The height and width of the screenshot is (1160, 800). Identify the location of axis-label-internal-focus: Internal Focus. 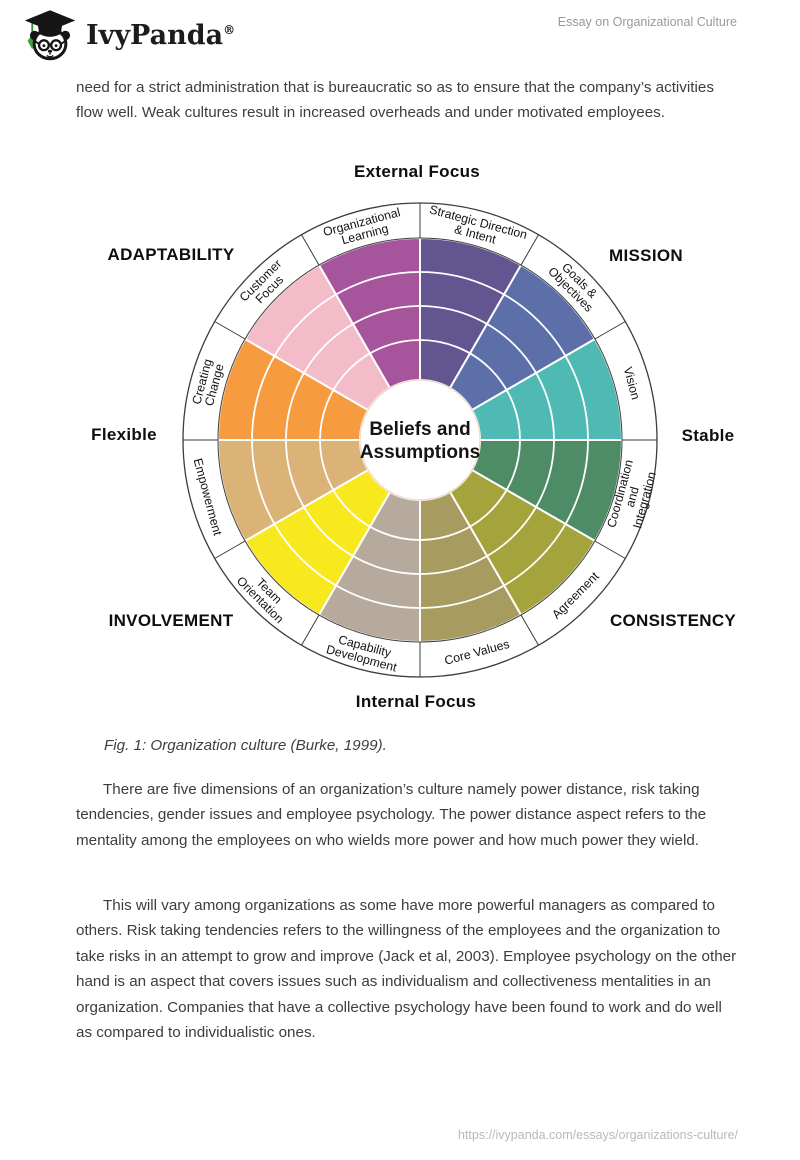
(416, 701).